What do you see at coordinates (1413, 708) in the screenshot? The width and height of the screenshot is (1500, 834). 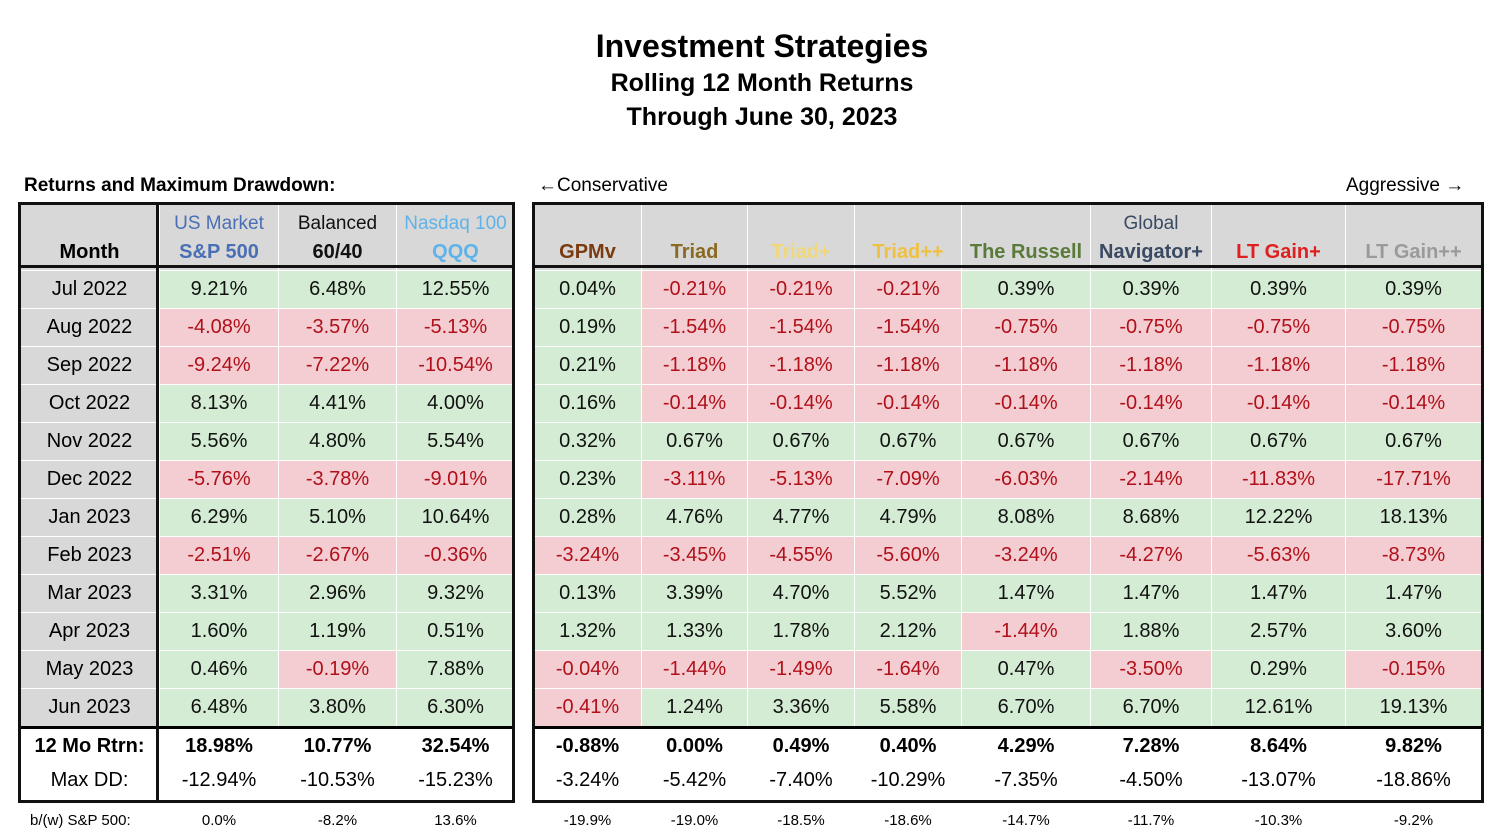 I see `return-cell: 19.13%` at bounding box center [1413, 708].